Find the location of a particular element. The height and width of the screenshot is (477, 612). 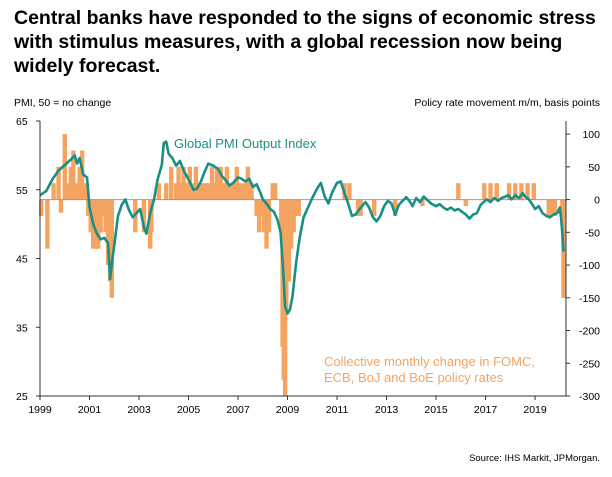

x-tick-label: 1999 is located at coordinates (40, 410).